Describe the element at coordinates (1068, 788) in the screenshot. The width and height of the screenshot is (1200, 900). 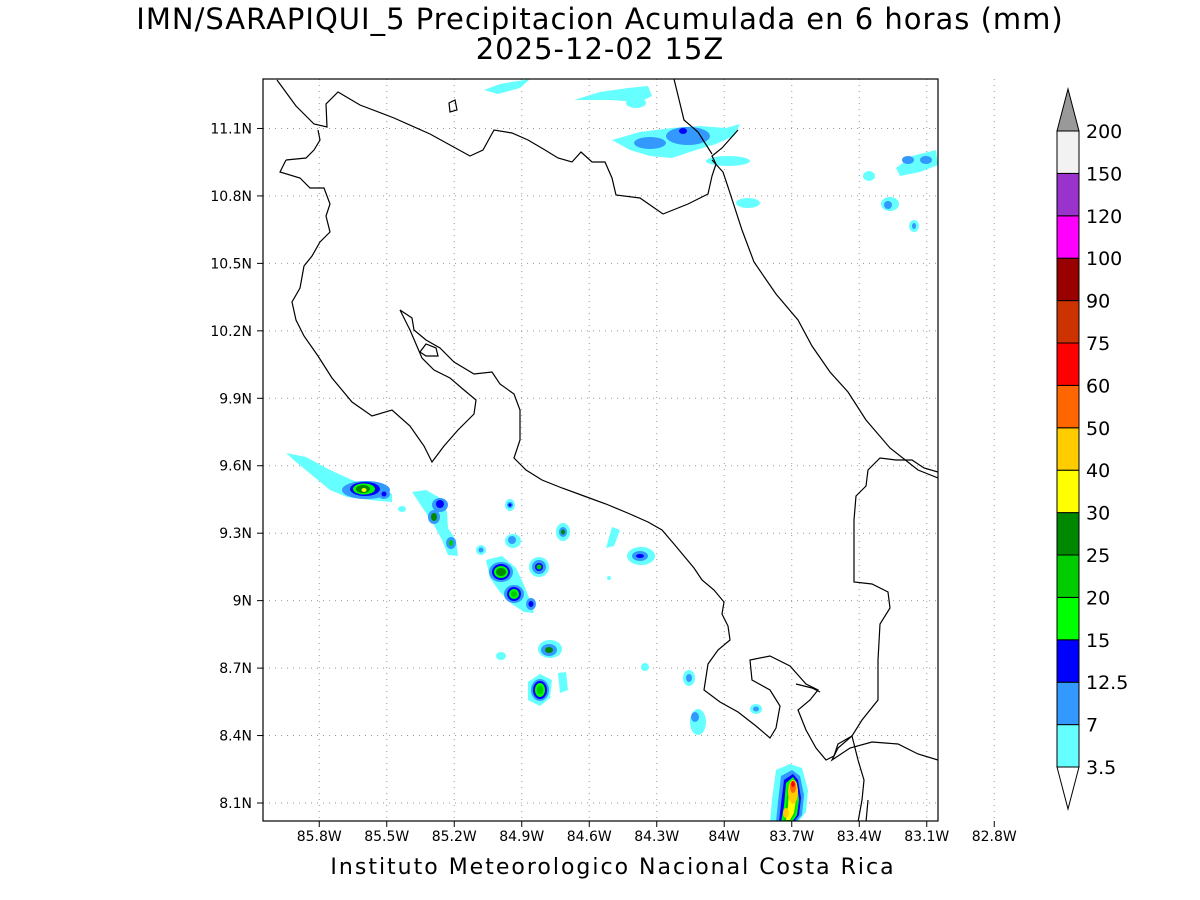
I see `legend-arrow-min` at that location.